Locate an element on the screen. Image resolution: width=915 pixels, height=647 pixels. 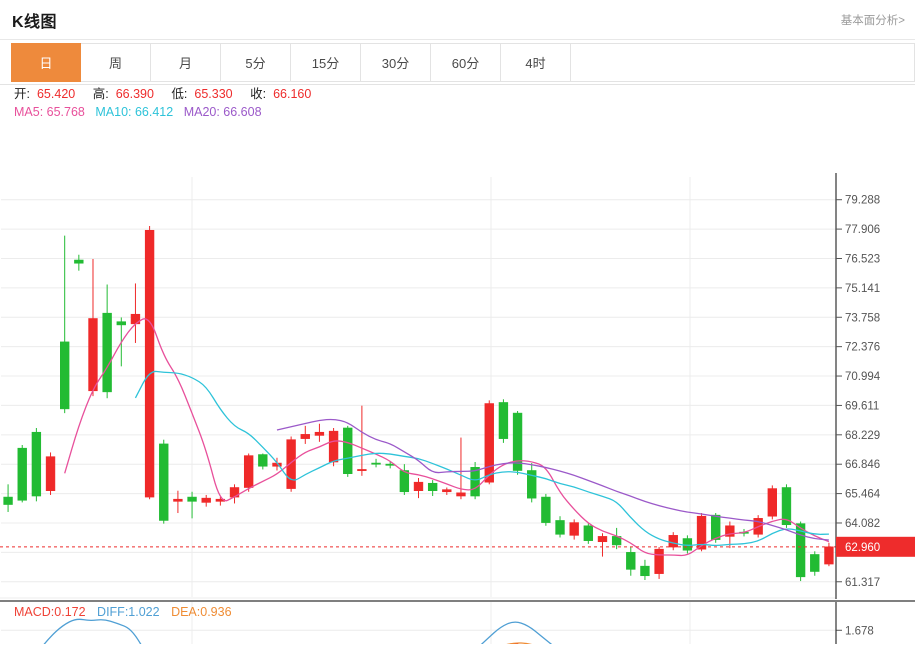
widget-header: K线图 基本面分析> is located at coordinates (457, 20).